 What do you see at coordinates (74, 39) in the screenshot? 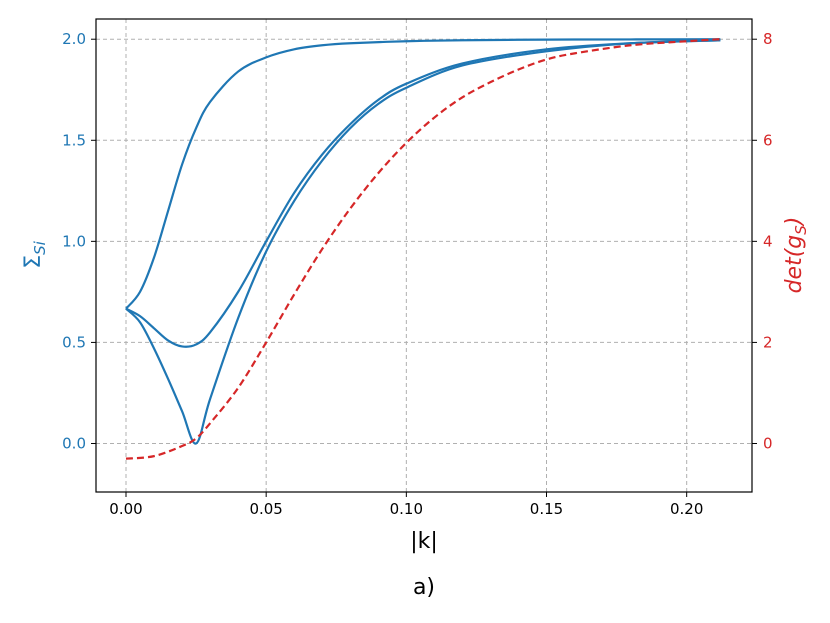
I see `y-left-tick-label-4: 2.0` at bounding box center [74, 39].